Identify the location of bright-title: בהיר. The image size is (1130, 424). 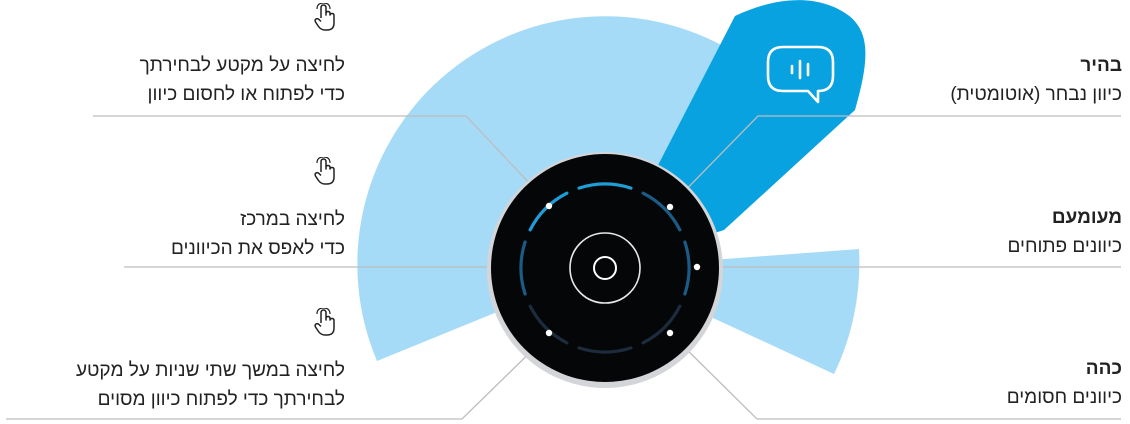
(1101, 65).